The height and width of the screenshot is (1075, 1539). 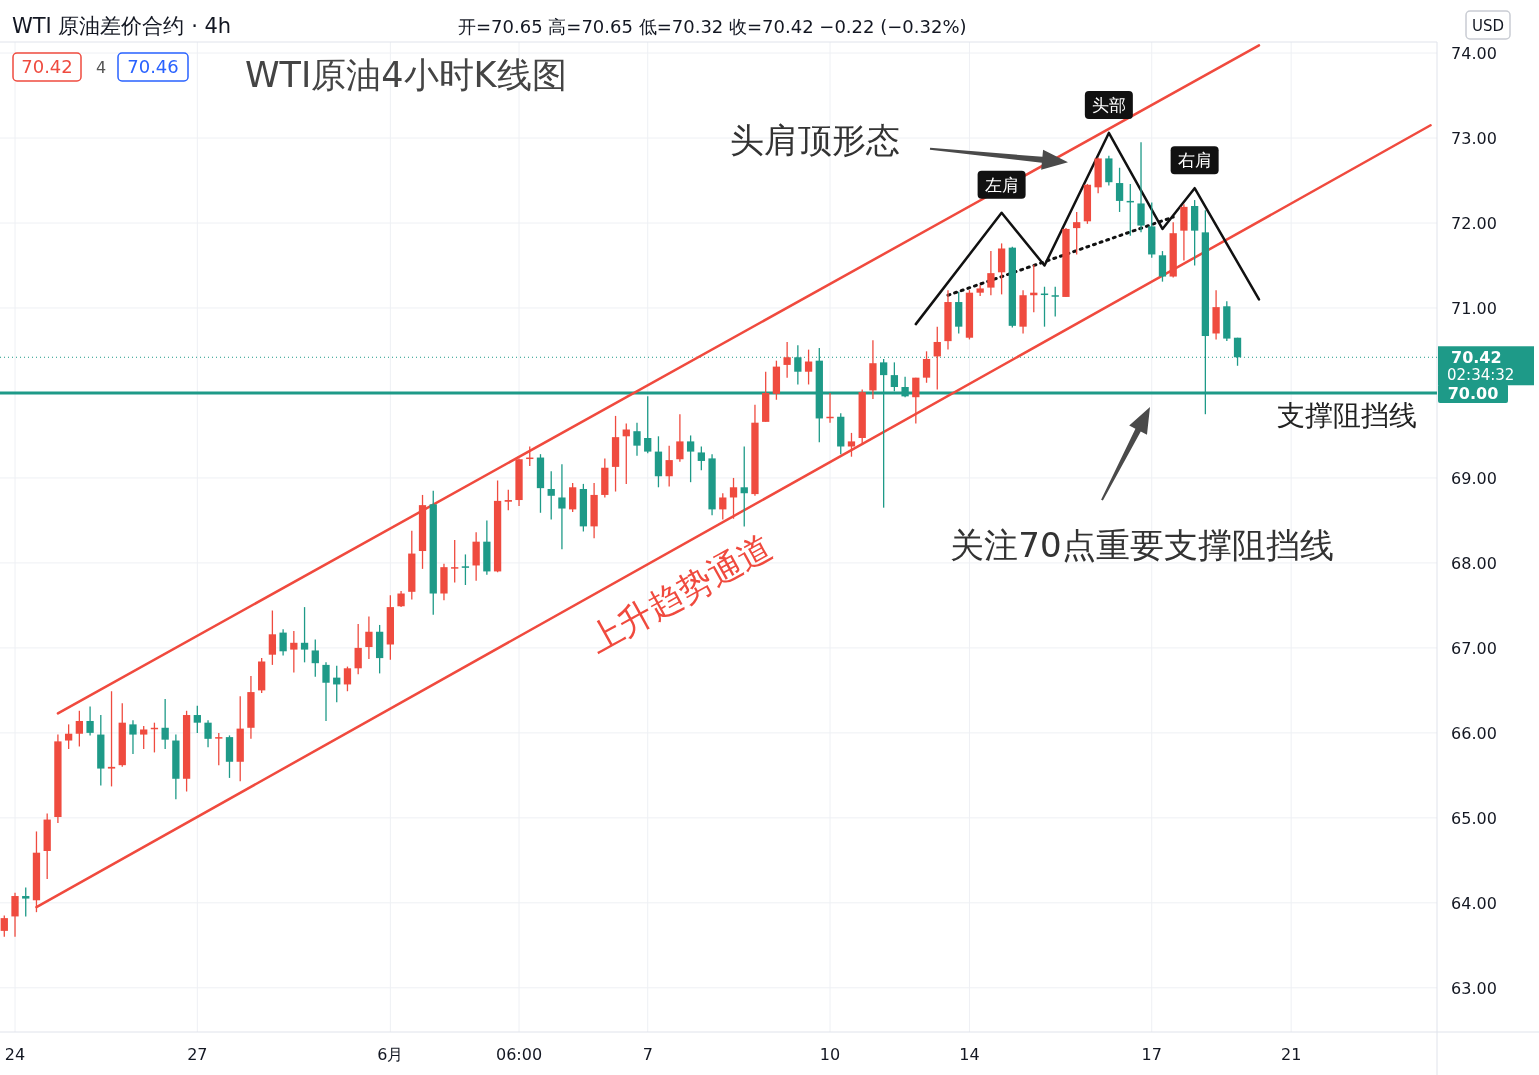 I want to click on annotation: 左肩, so click(x=1001, y=184).